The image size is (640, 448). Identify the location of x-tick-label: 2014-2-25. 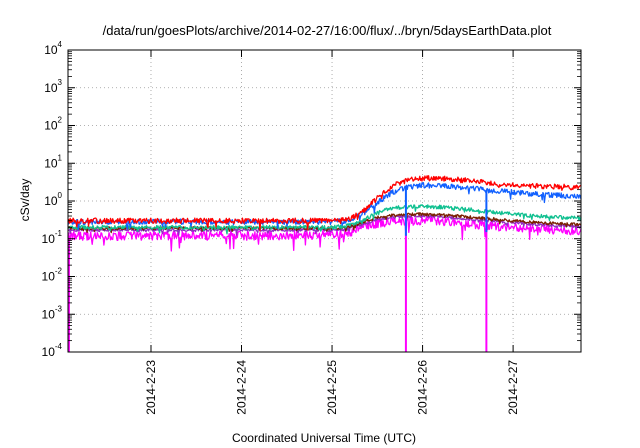
(332, 387).